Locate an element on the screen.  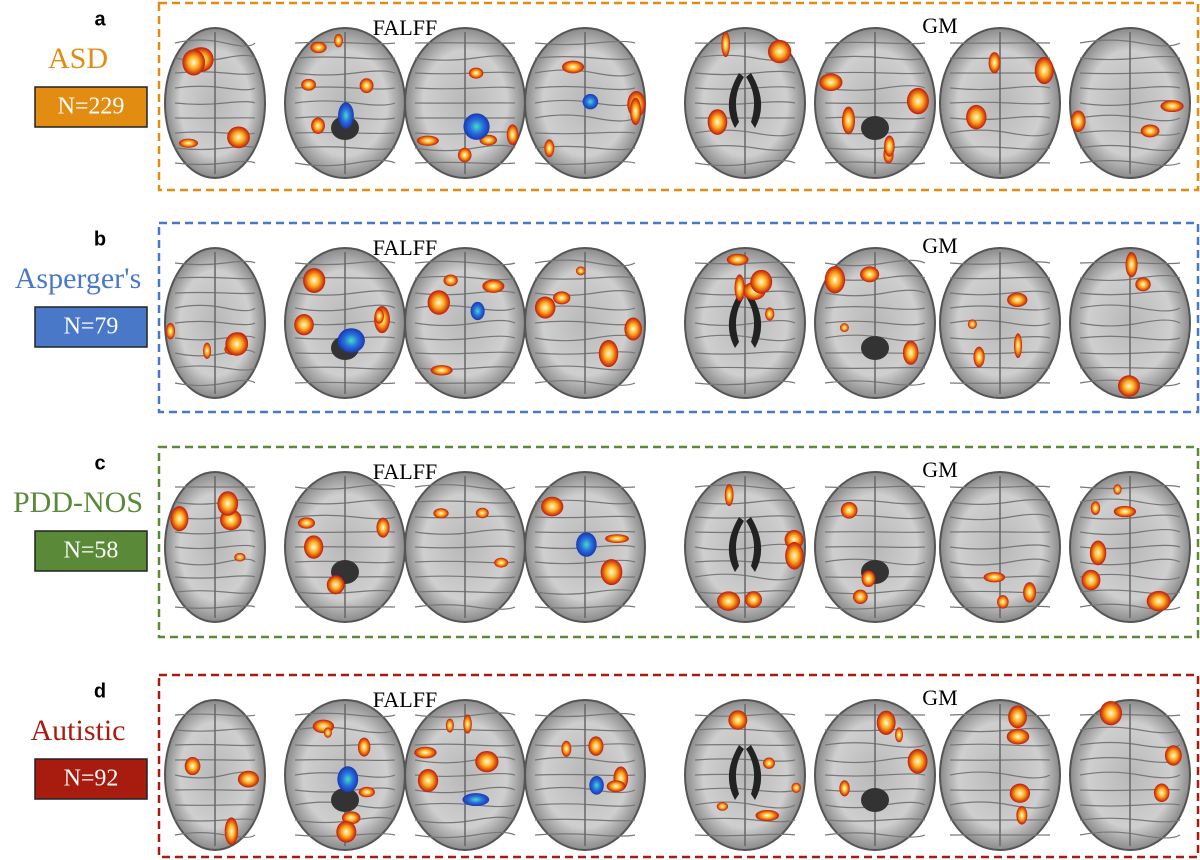
group-label: Asperger's is located at coordinates (78, 278).